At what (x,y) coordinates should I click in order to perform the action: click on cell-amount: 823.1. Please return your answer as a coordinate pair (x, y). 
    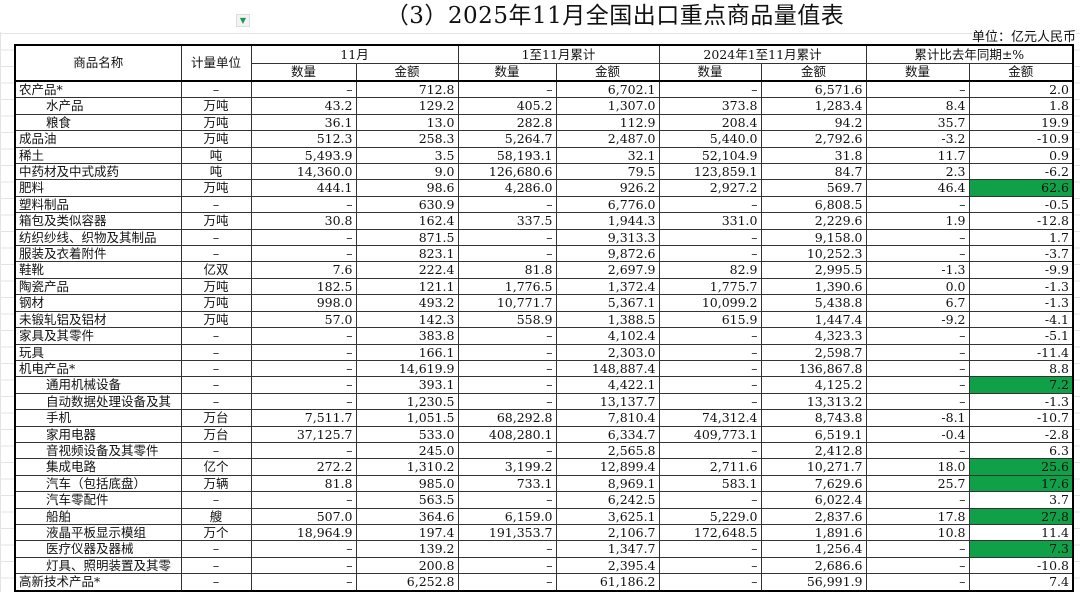
    Looking at the image, I should click on (407, 254).